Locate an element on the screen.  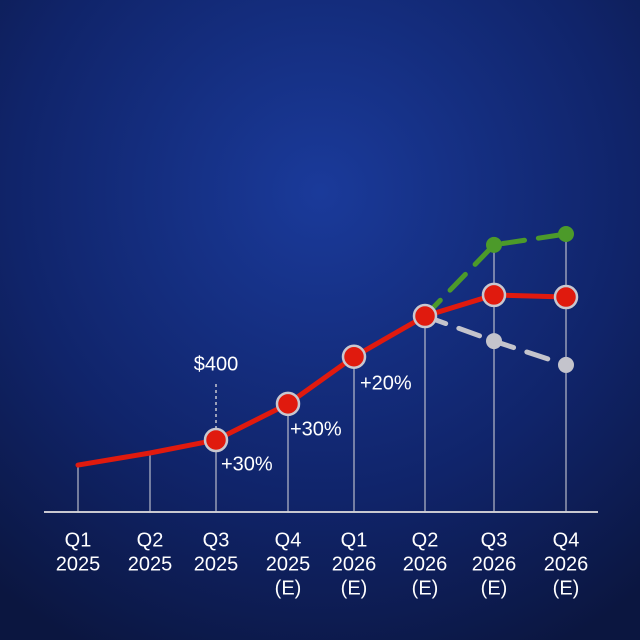
annotation: +20% is located at coordinates (386, 383).